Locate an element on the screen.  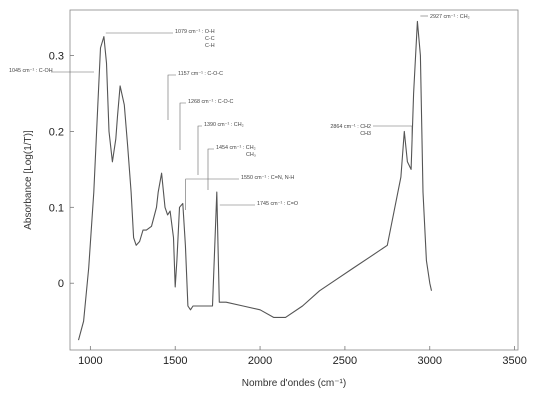
y-axis-ticks: 0 0.1 0.2 0.3 is located at coordinates (61, 170).